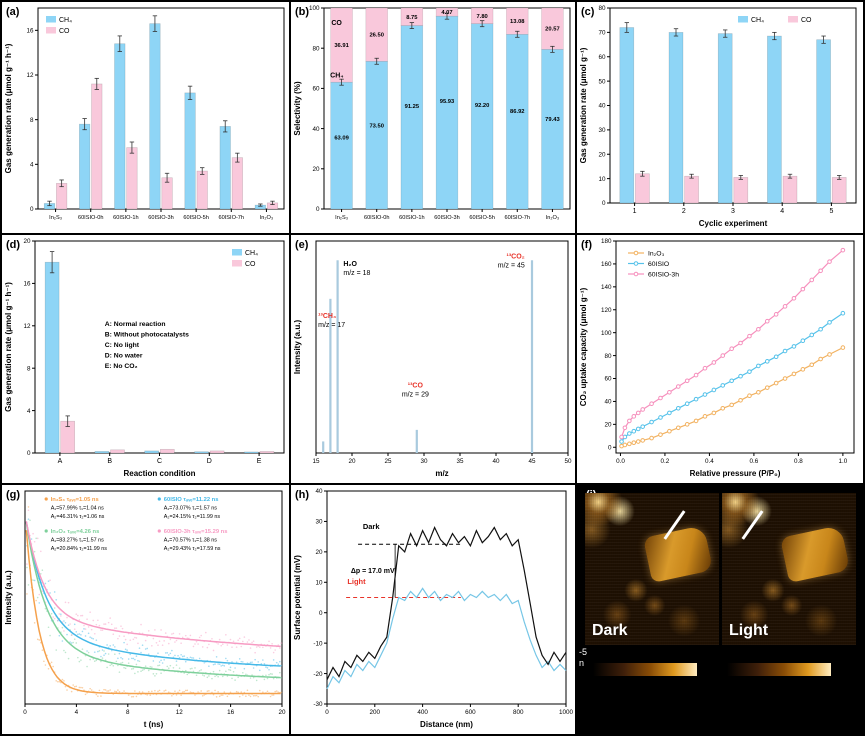 This screenshot has width=865, height=736. What do you see at coordinates (532, 461) in the screenshot?
I see `svg-text: 45` at bounding box center [532, 461].